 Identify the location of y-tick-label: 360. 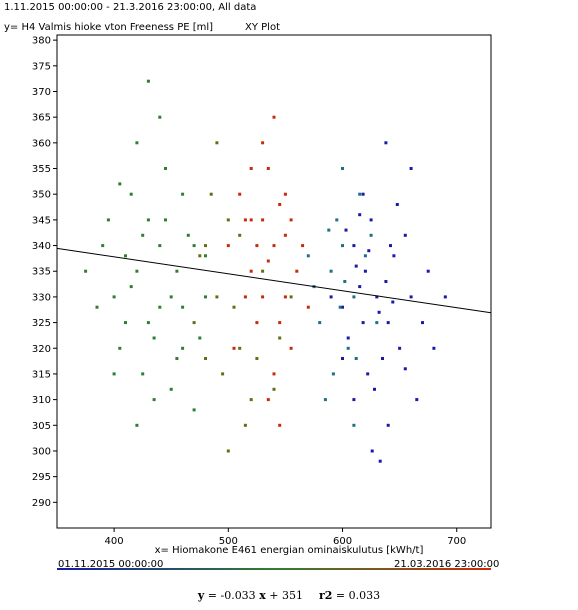
(41, 143).